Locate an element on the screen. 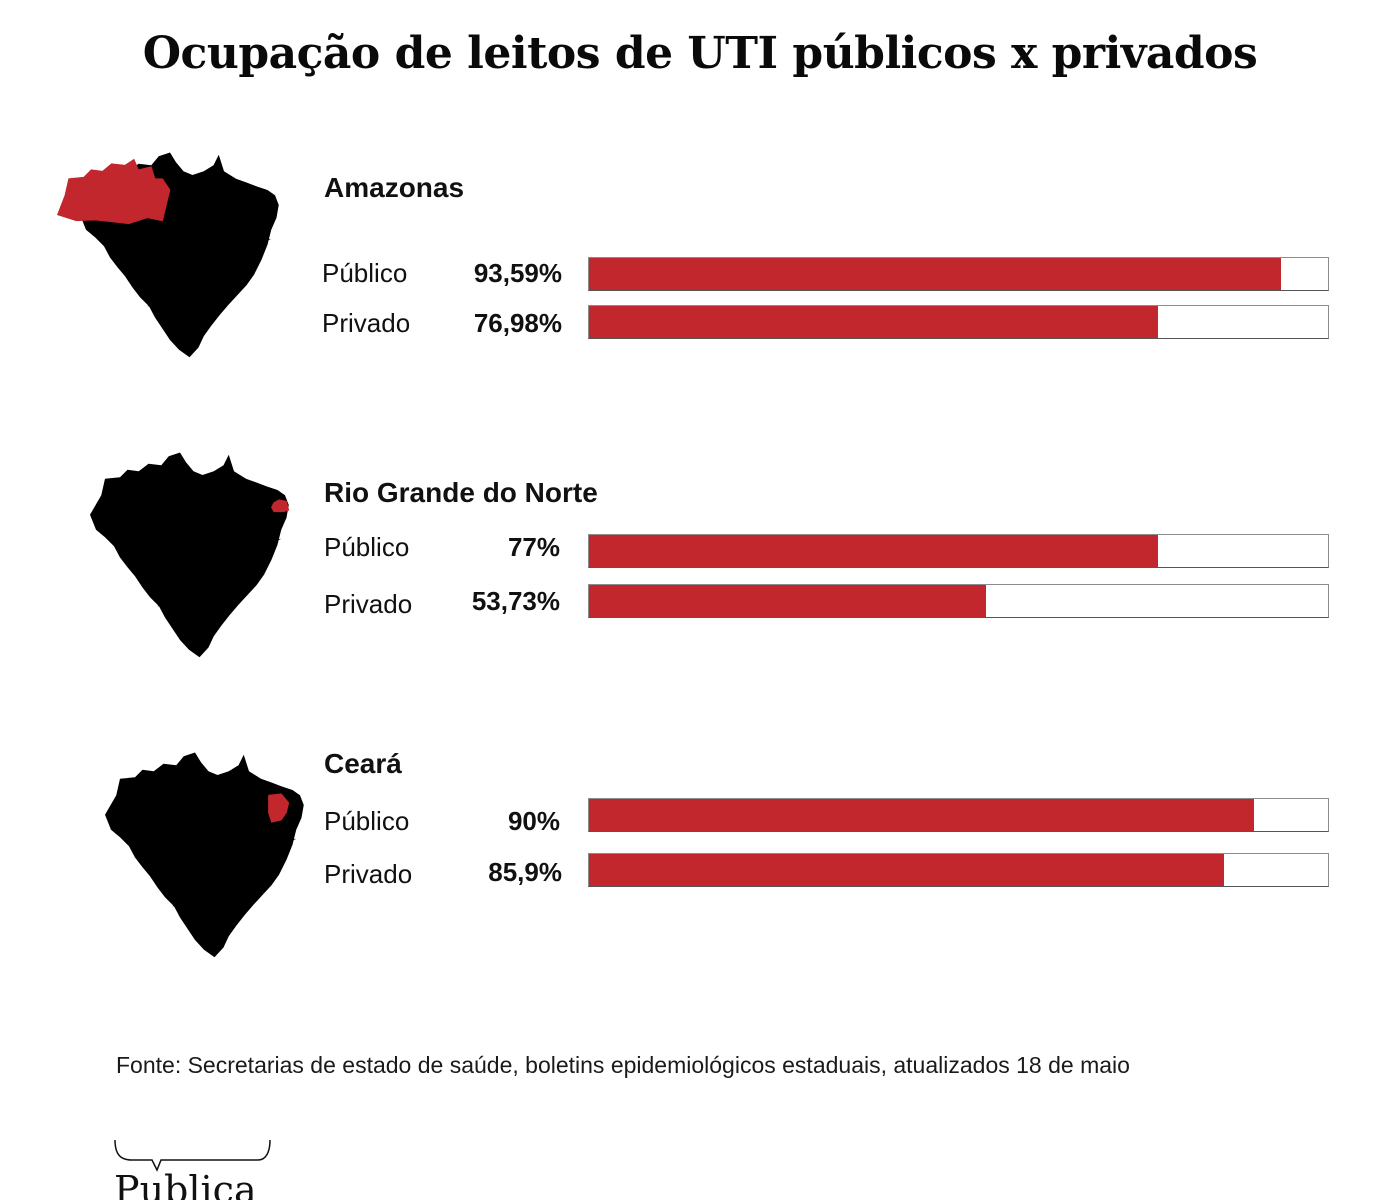 The width and height of the screenshot is (1400, 1200). row-value-publico: 90% is located at coordinates (533, 821).